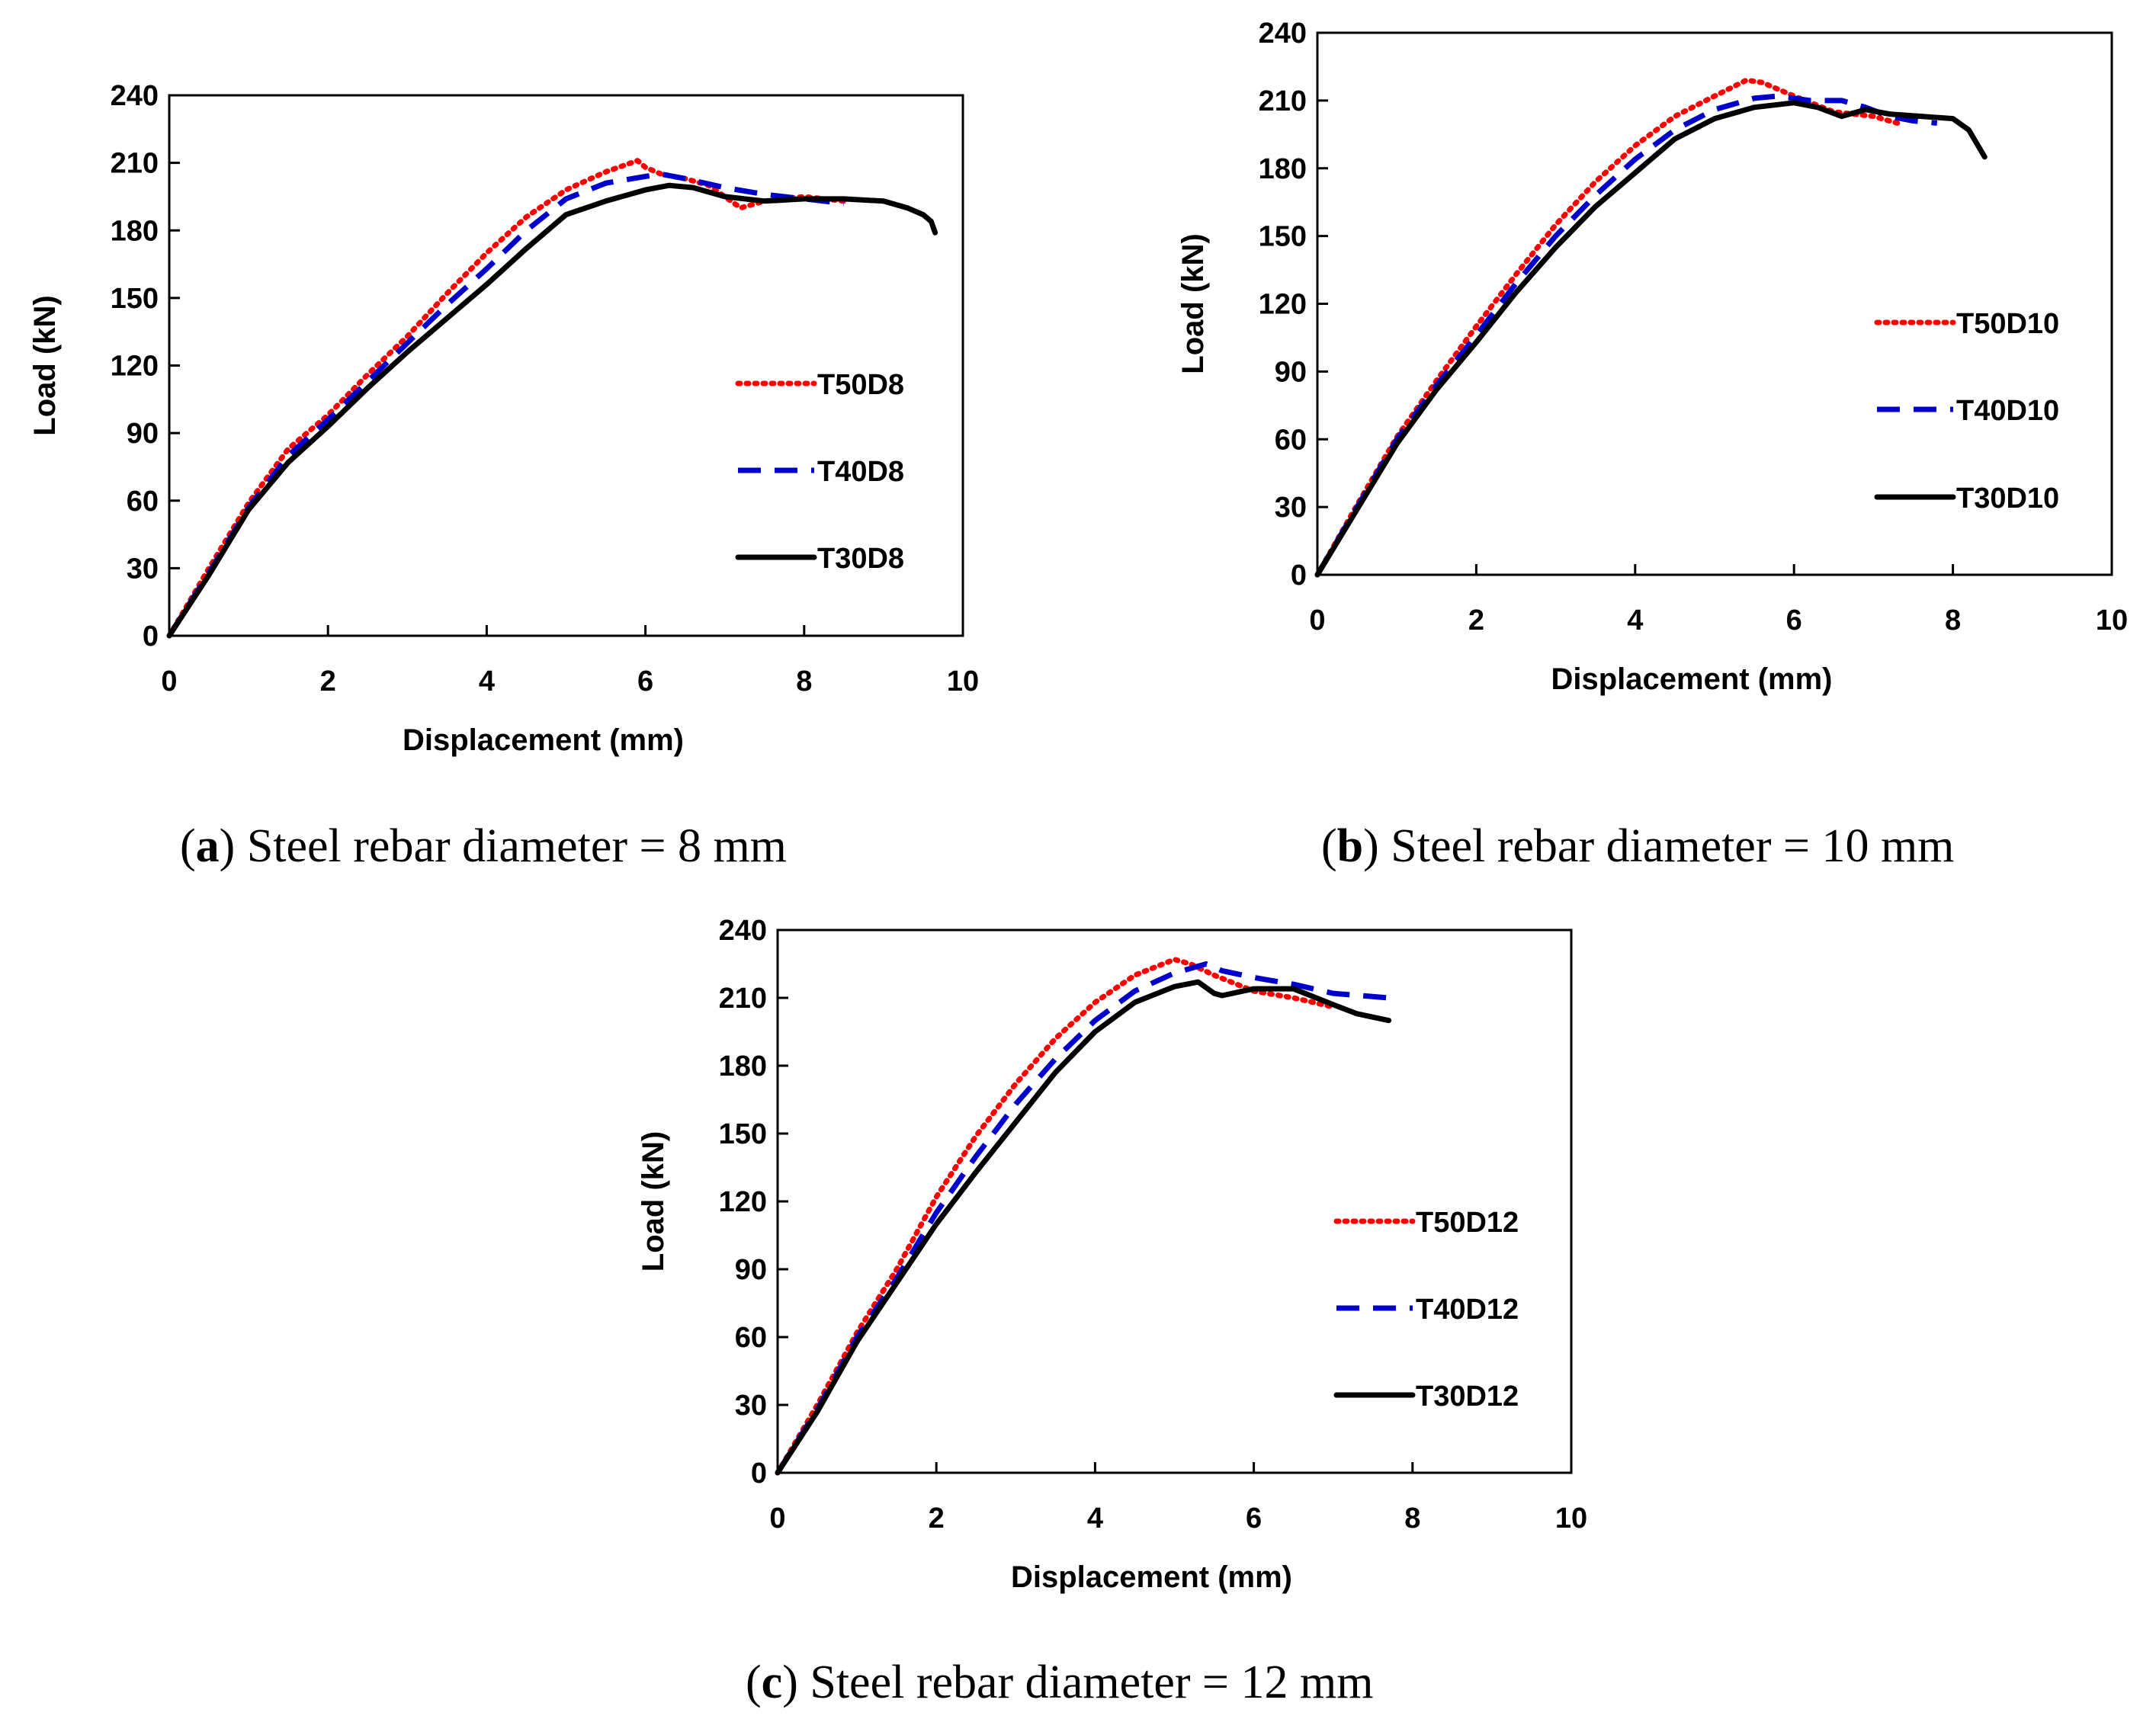 The image size is (2156, 1719). What do you see at coordinates (2007, 499) in the screenshot?
I see `legend-label-T30D10: T30D10` at bounding box center [2007, 499].